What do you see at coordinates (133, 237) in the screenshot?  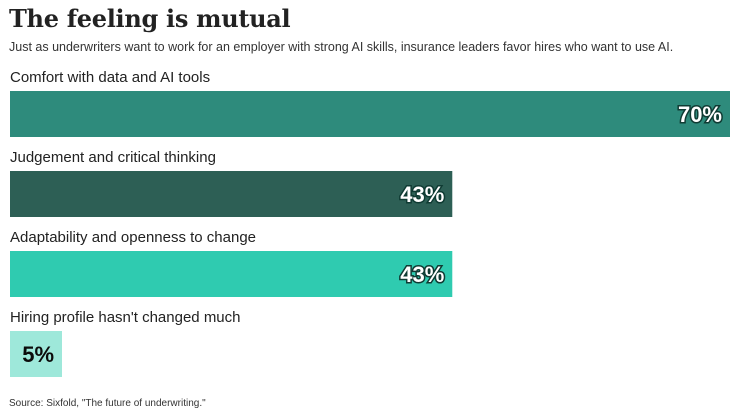 I see `category-label: Adaptability and openness to change` at bounding box center [133, 237].